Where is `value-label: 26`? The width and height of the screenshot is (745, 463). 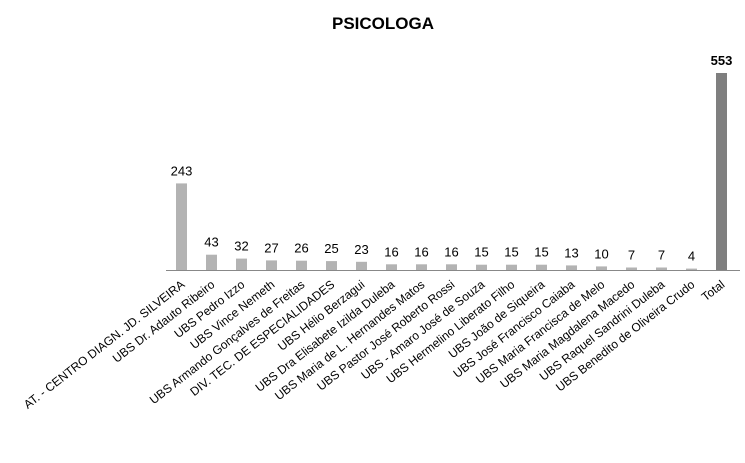 value-label: 26 is located at coordinates (301, 248).